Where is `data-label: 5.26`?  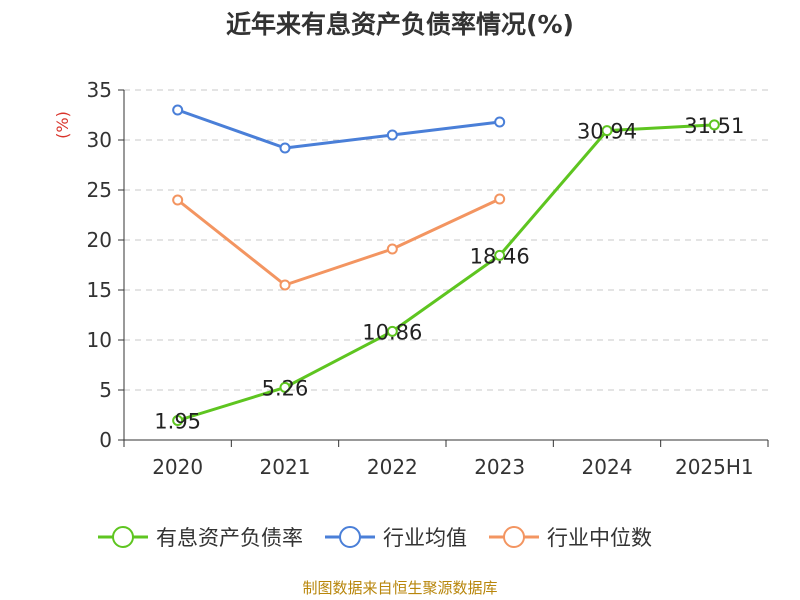
data-label: 5.26 is located at coordinates (285, 388).